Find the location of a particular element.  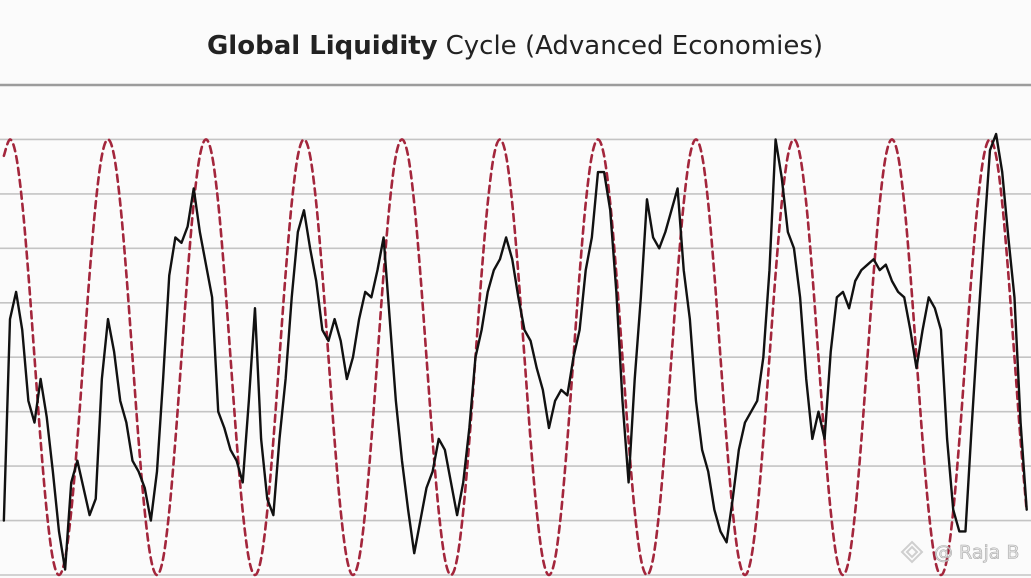

watermark-icon is located at coordinates (912, 552).